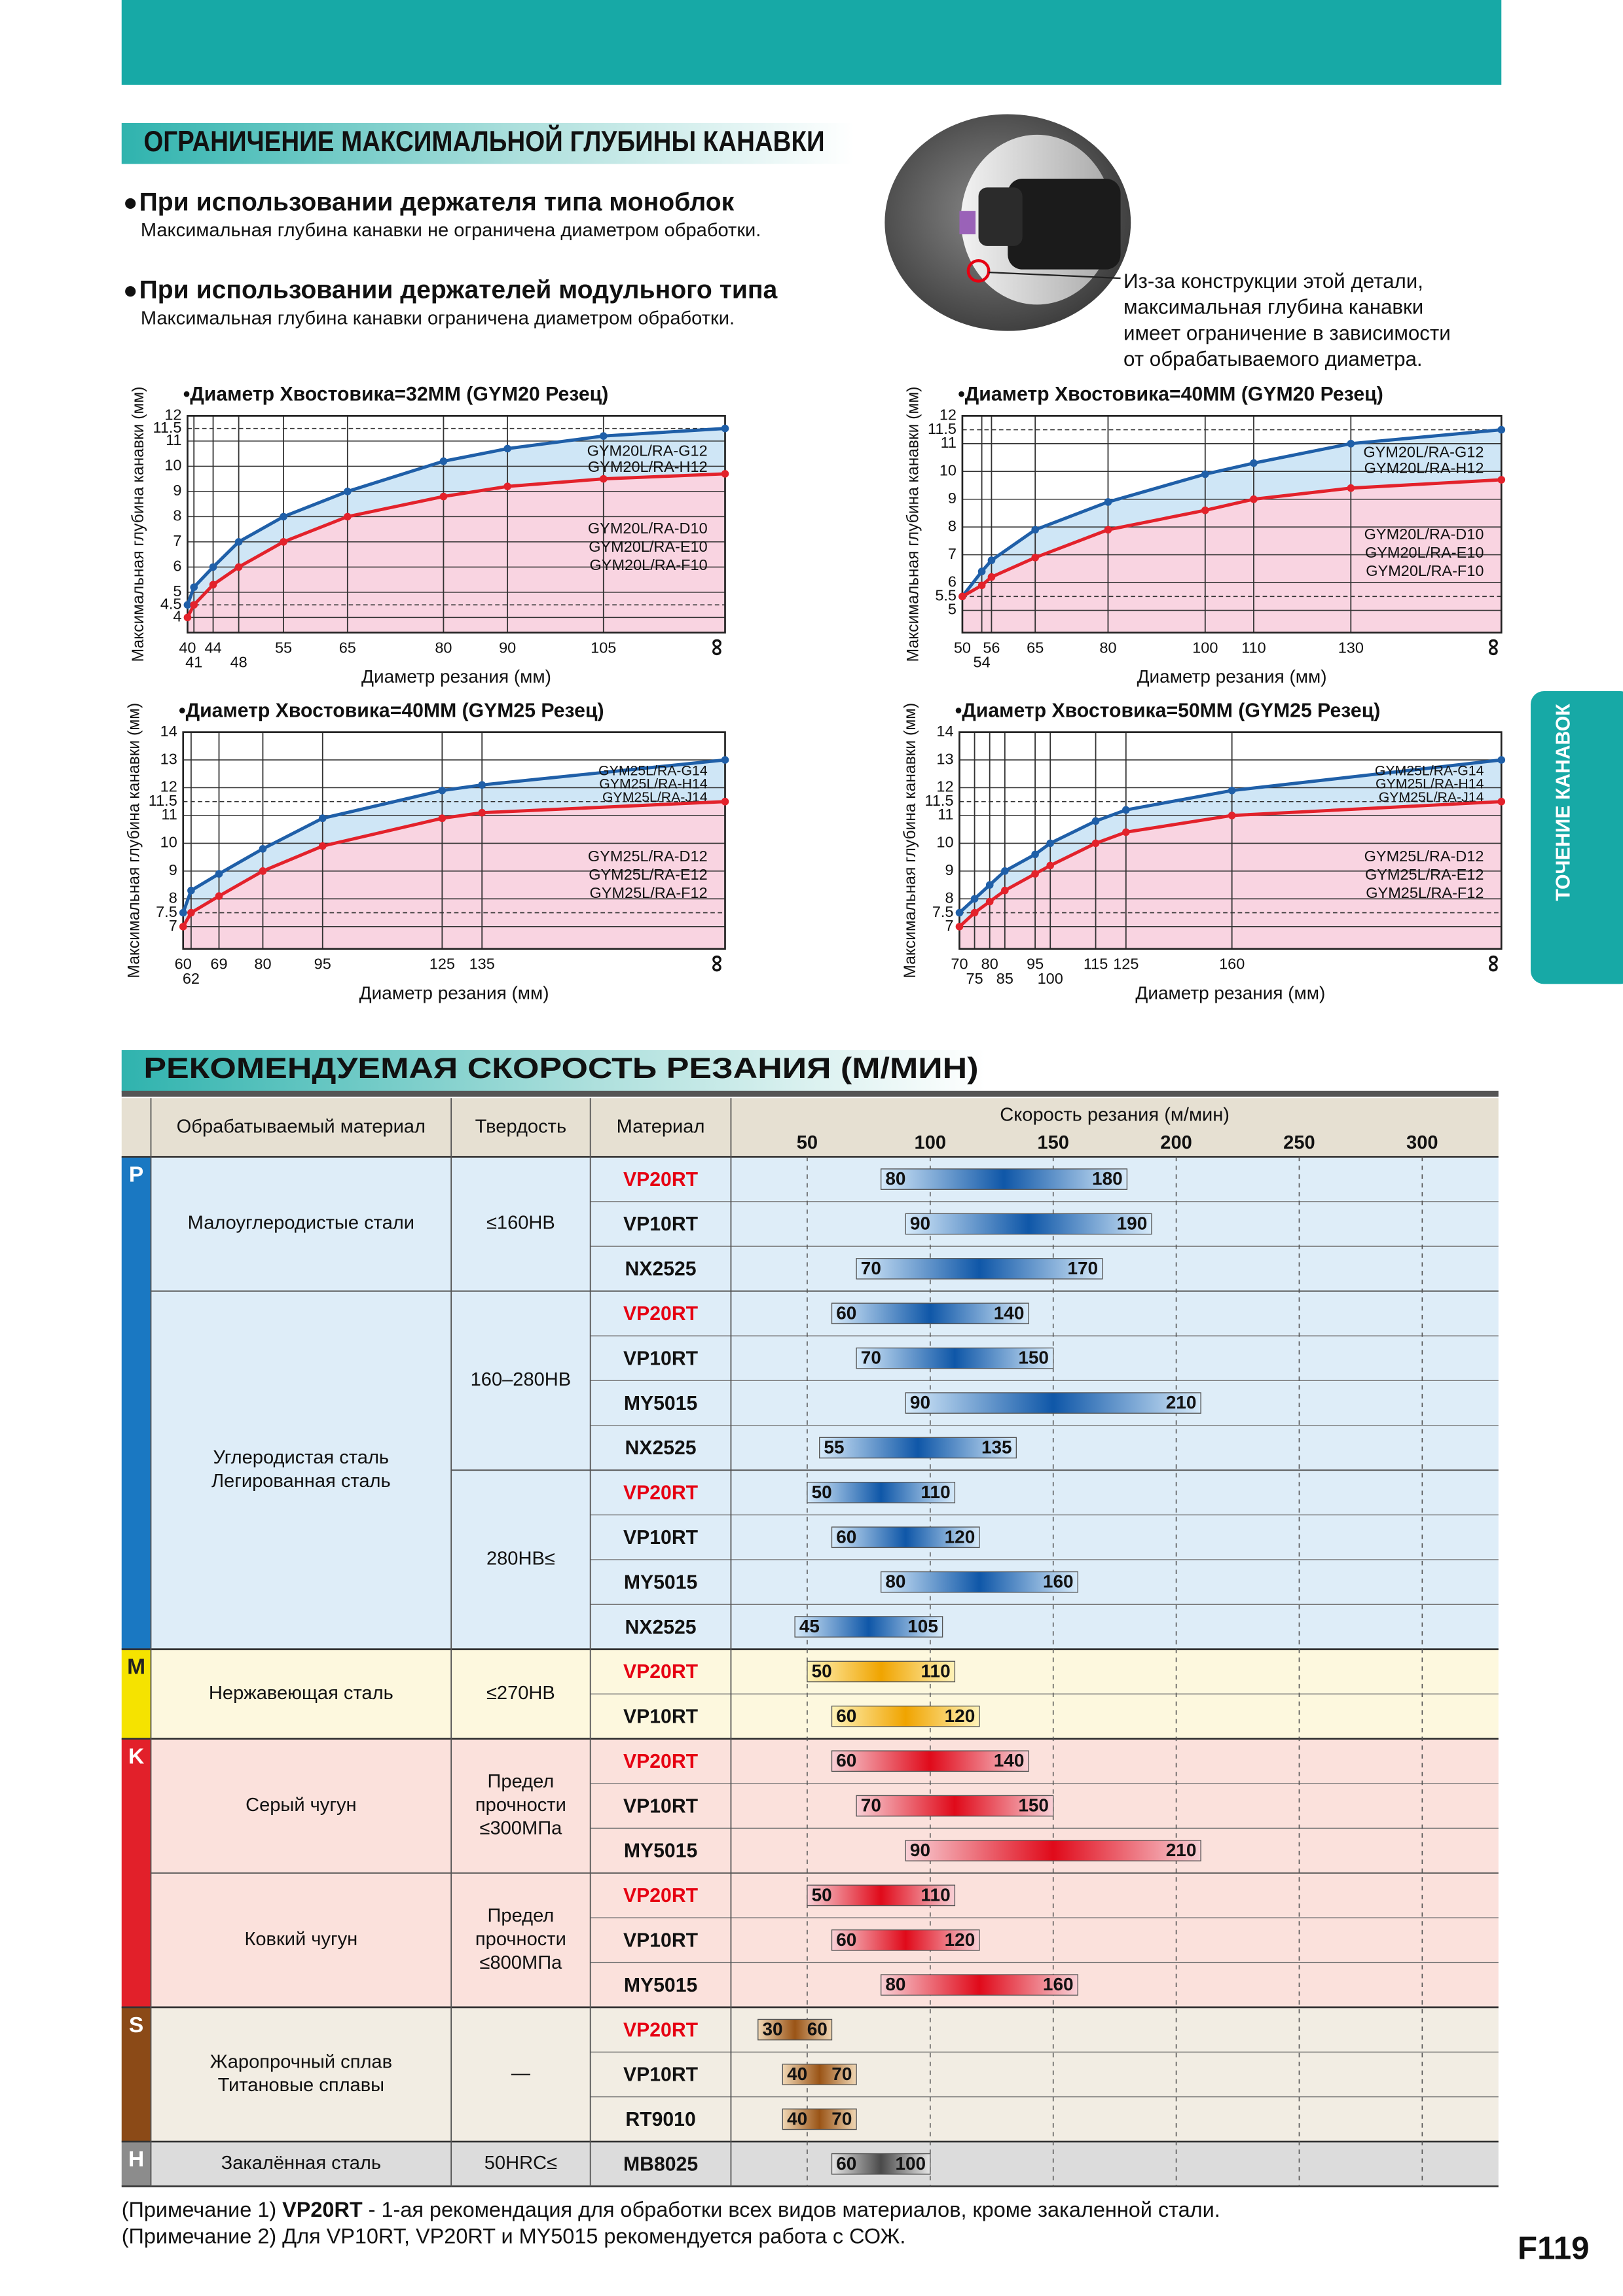 This screenshot has width=1623, height=2296. What do you see at coordinates (1058, 1581) in the screenshot?
I see `bar-max-label: 160` at bounding box center [1058, 1581].